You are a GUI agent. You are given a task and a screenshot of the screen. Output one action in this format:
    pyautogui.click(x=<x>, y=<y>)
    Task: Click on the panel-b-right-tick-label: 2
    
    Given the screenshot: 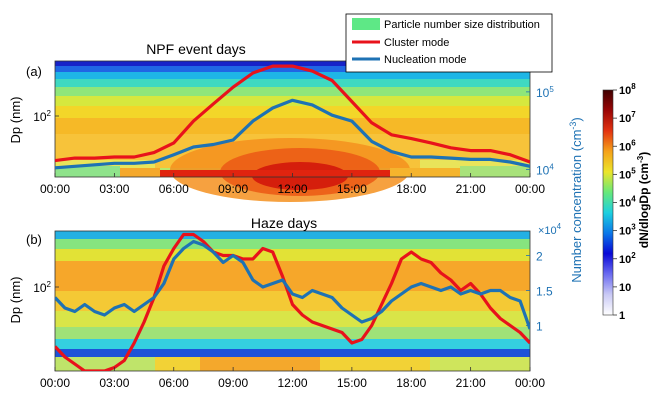 What is the action you would take?
    pyautogui.click(x=539, y=257)
    